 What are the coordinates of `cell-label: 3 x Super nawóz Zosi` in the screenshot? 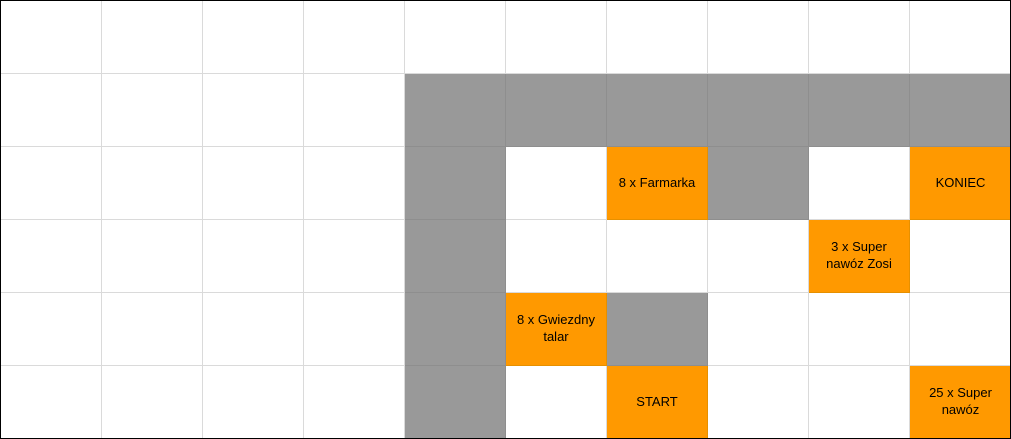 It's located at (859, 255).